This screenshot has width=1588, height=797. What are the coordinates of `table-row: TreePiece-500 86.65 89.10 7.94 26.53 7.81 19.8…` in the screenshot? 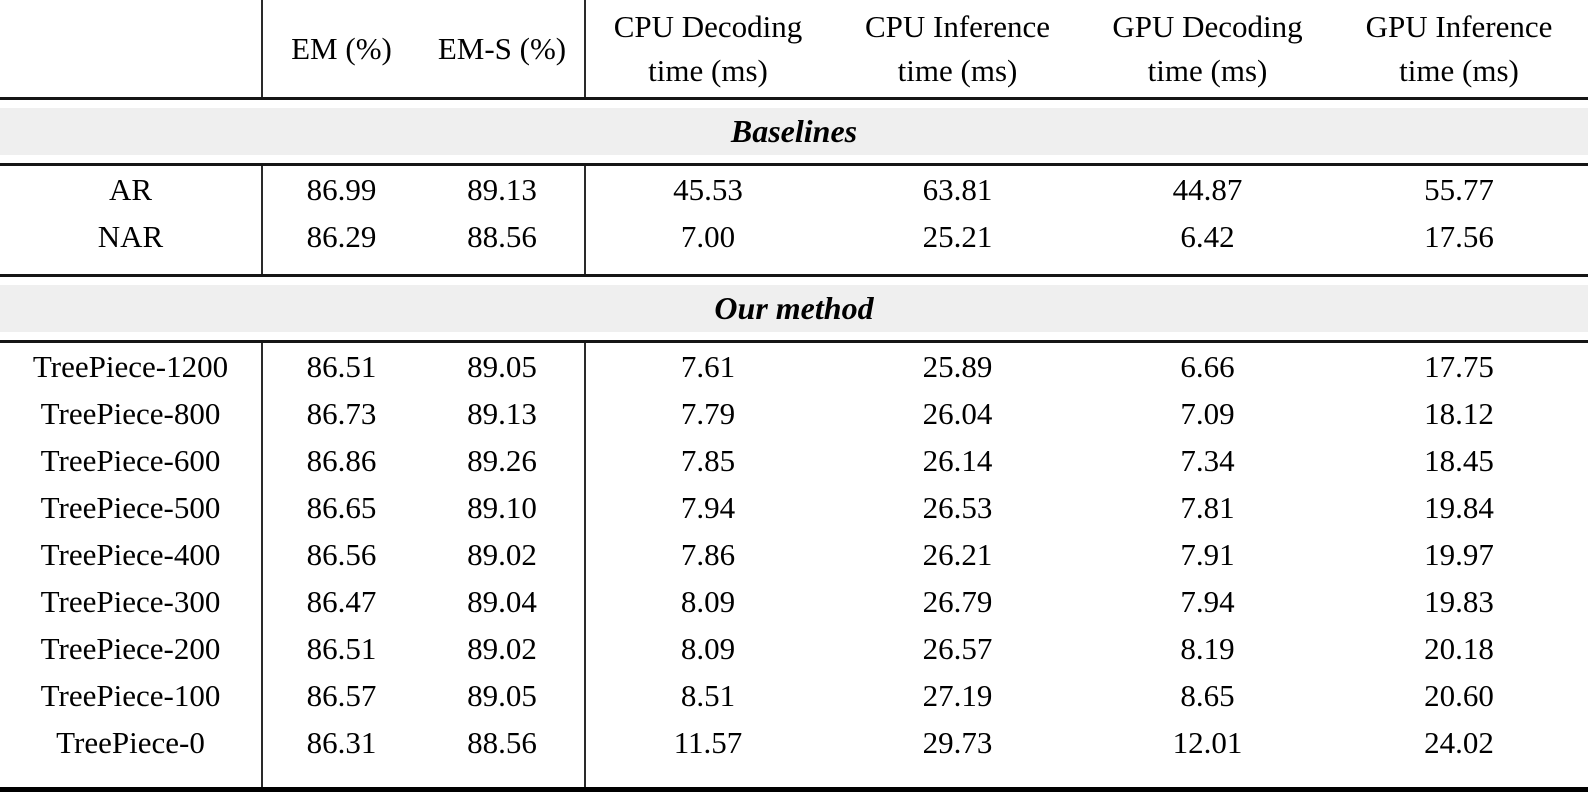 It's located at (794, 507).